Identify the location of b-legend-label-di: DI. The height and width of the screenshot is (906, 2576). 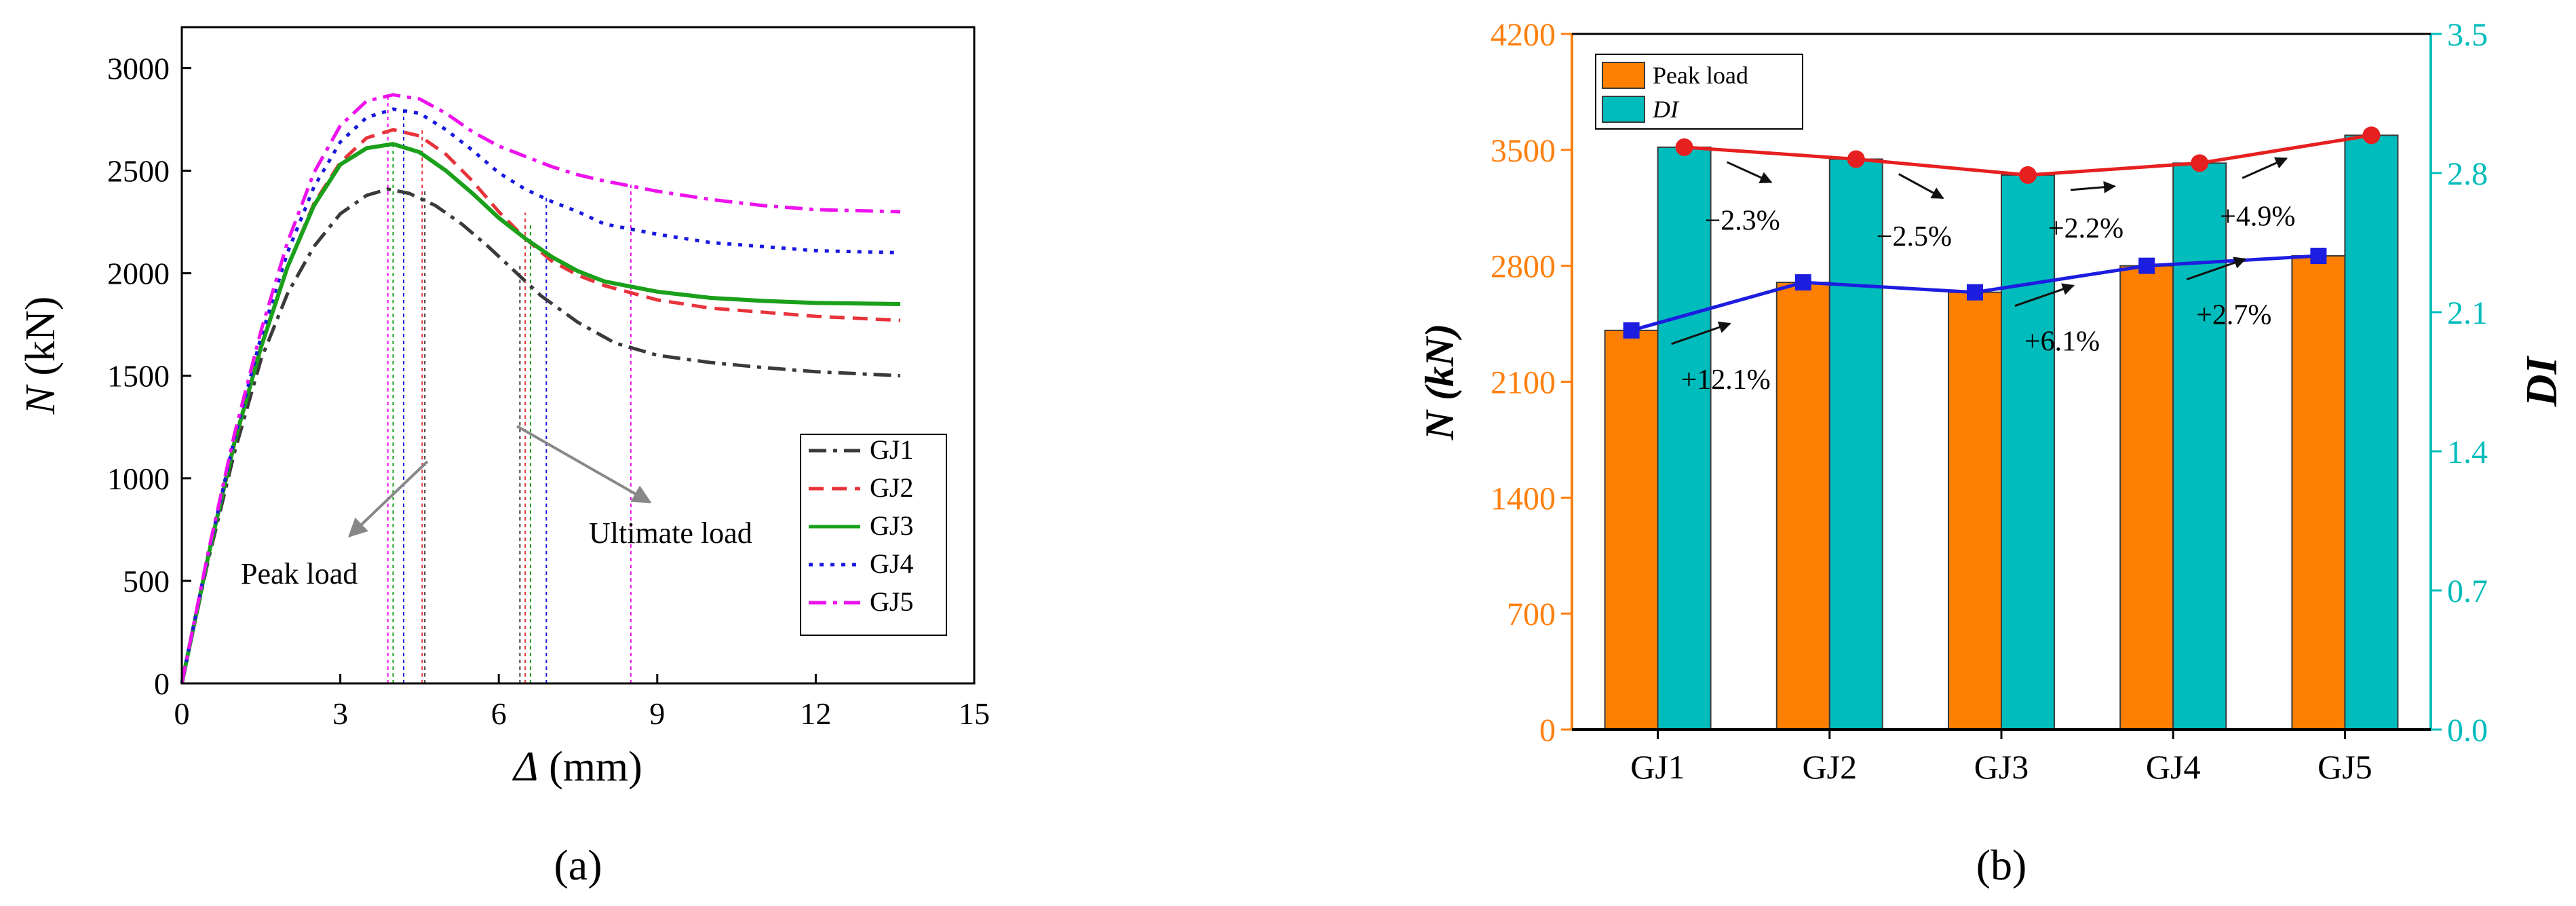
(1666, 109).